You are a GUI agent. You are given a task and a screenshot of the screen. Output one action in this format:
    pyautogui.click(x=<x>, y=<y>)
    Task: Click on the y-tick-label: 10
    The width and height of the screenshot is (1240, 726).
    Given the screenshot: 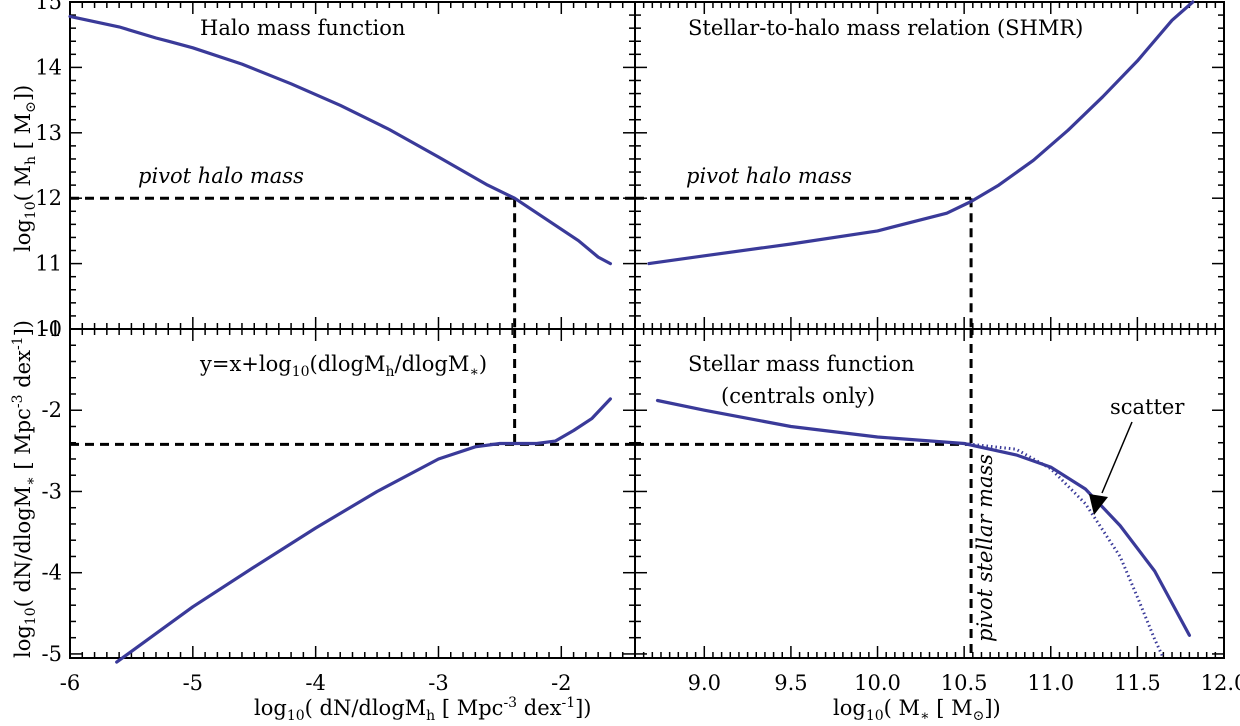 What is the action you would take?
    pyautogui.click(x=48, y=329)
    